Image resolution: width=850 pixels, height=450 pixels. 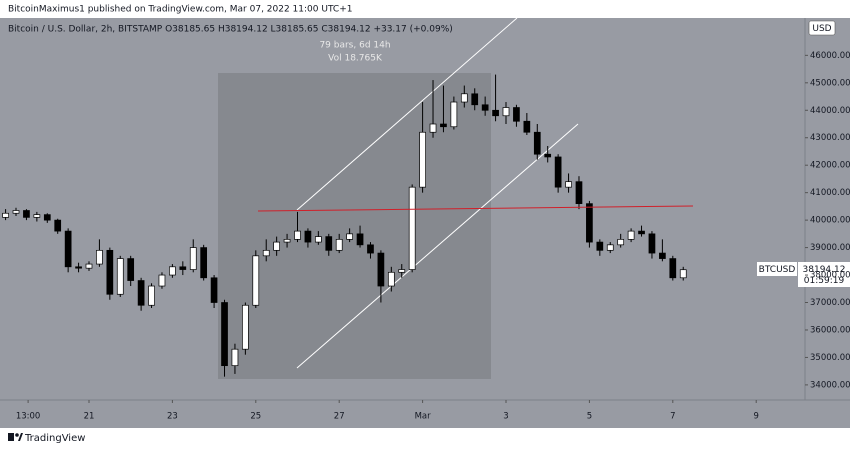 I want to click on last-price: 38194.12, so click(x=824, y=270).